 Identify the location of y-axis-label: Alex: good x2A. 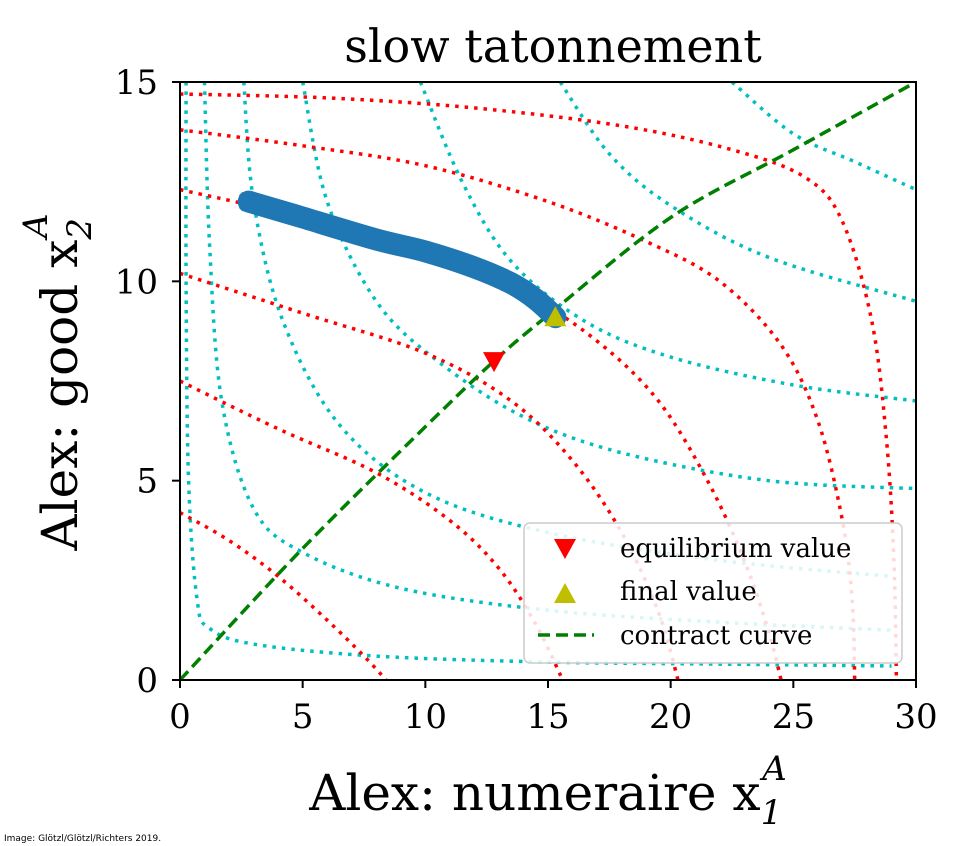
(58, 382).